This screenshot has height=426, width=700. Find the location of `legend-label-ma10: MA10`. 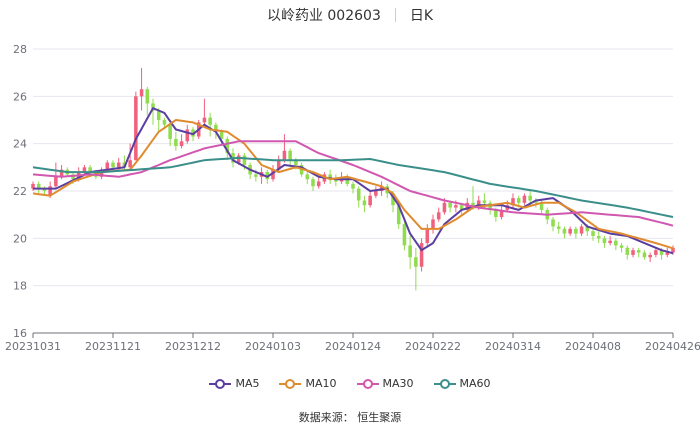

legend-label-ma10: MA10 is located at coordinates (321, 383).